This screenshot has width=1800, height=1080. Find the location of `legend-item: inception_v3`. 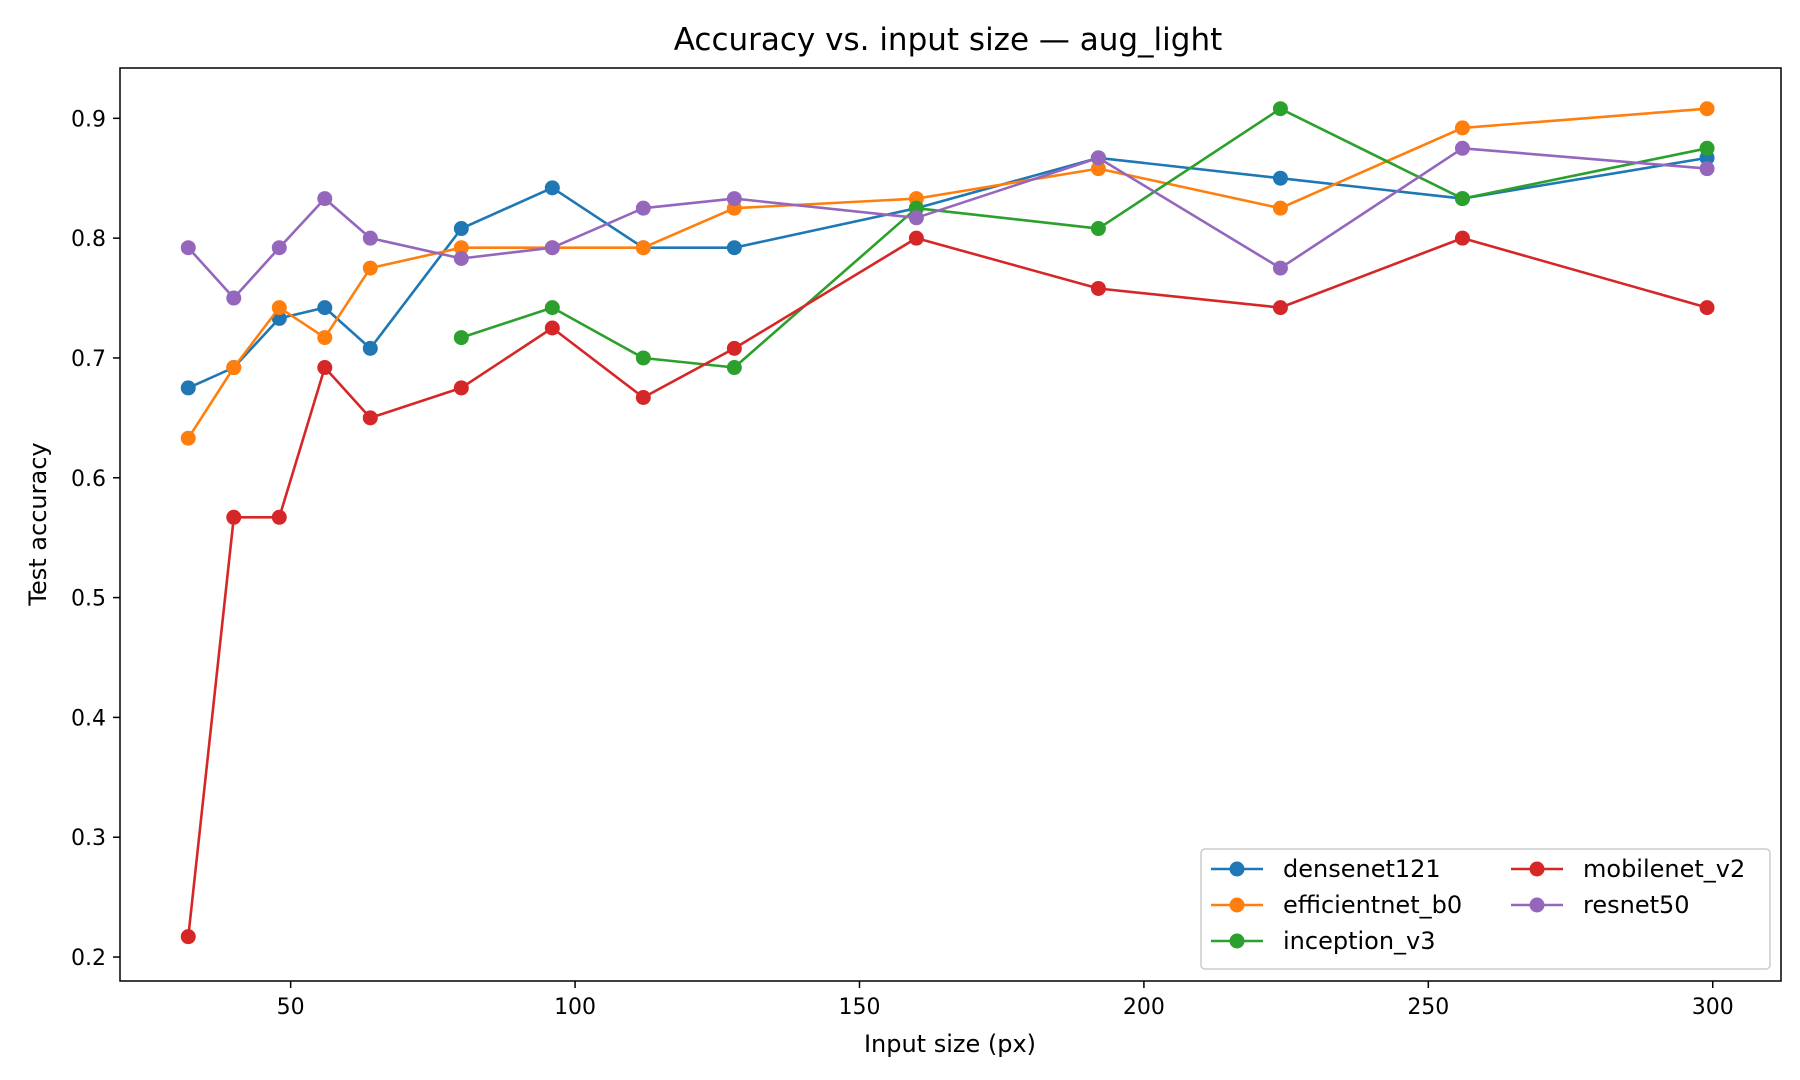

legend-item: inception_v3 is located at coordinates (1323, 941).